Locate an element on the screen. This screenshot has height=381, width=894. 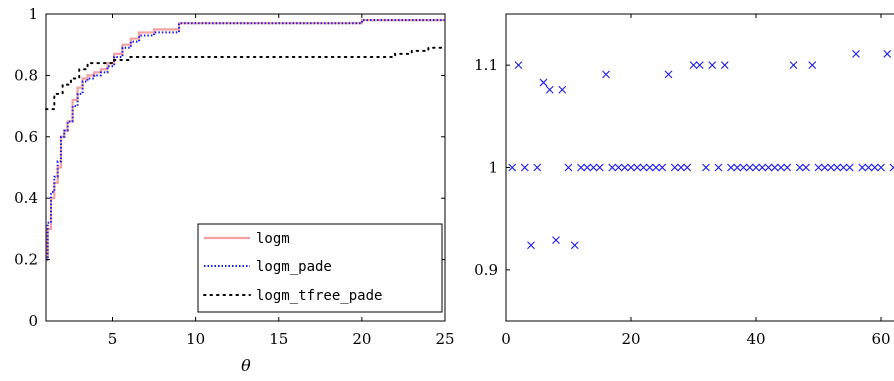
right-xtick-label: 20 is located at coordinates (630, 339).